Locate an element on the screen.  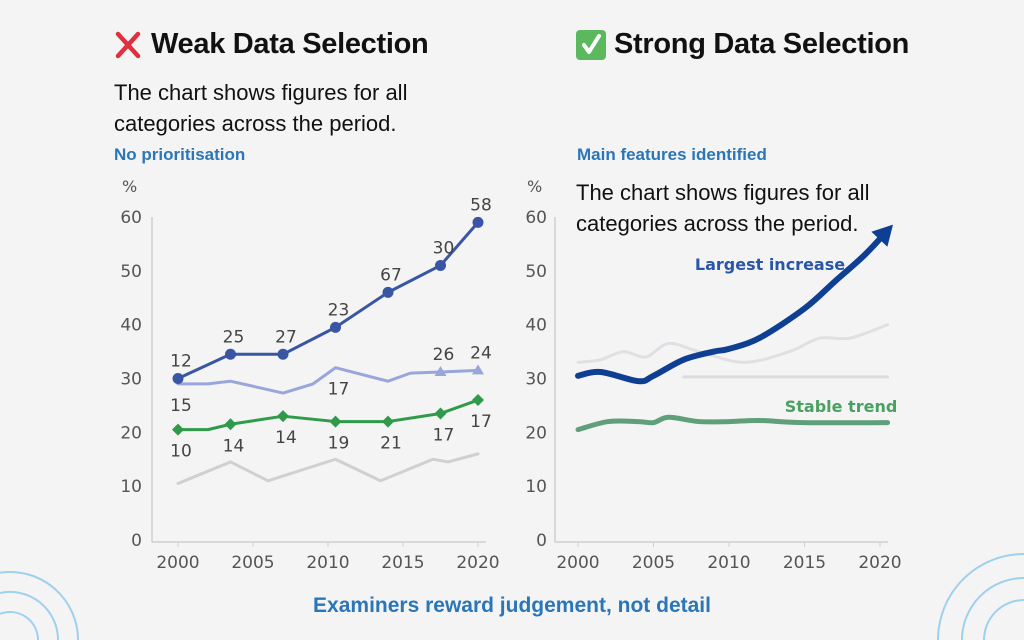
left-subtitle: No prioritisation is located at coordinates (180, 154).